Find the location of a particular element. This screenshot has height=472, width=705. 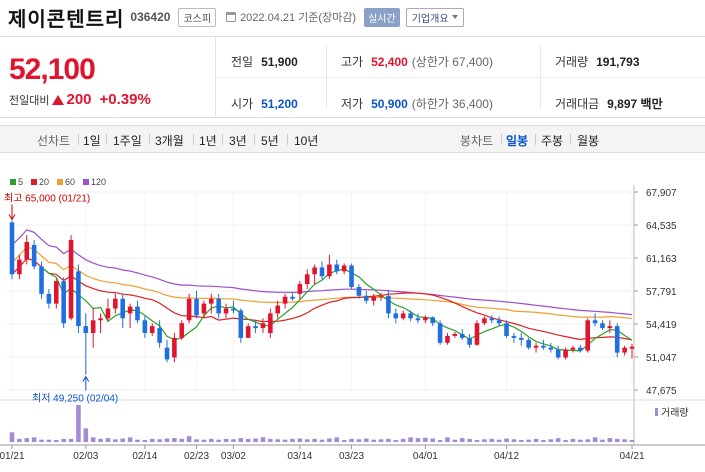

tab-daily: 일봉 is located at coordinates (517, 141).